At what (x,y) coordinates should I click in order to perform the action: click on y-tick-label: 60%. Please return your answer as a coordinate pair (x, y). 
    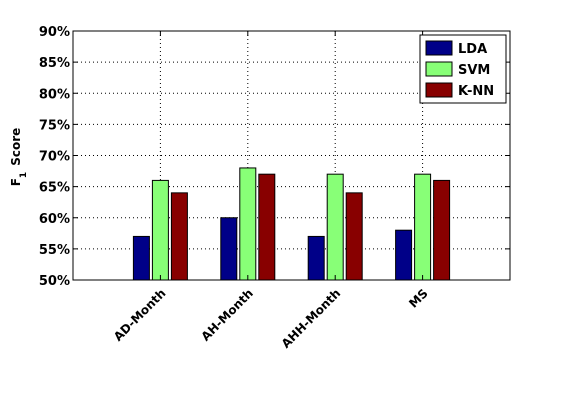
    Looking at the image, I should click on (54, 219).